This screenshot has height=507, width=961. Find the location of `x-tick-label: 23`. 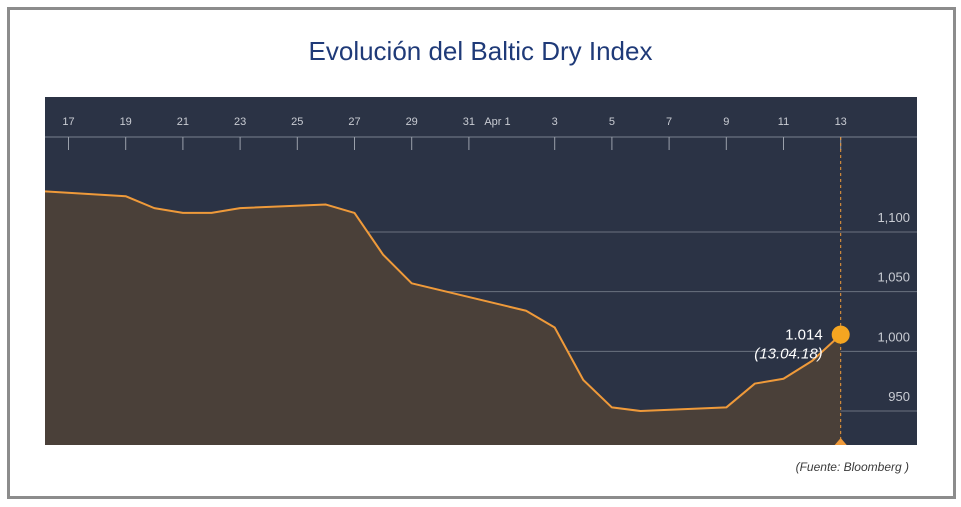

x-tick-label: 23 is located at coordinates (240, 122).